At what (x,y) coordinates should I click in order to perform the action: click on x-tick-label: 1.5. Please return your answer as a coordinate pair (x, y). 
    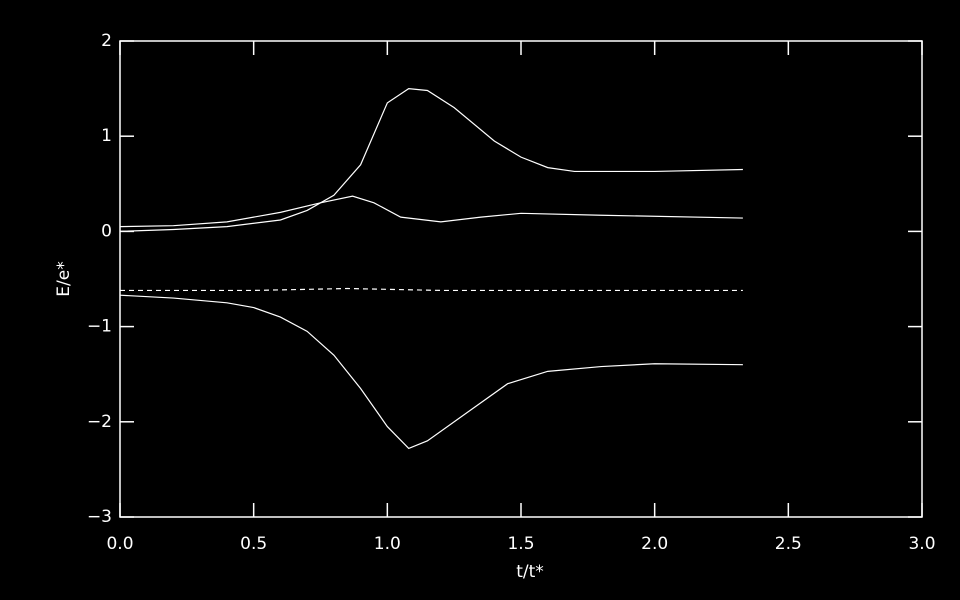
    Looking at the image, I should click on (520, 544).